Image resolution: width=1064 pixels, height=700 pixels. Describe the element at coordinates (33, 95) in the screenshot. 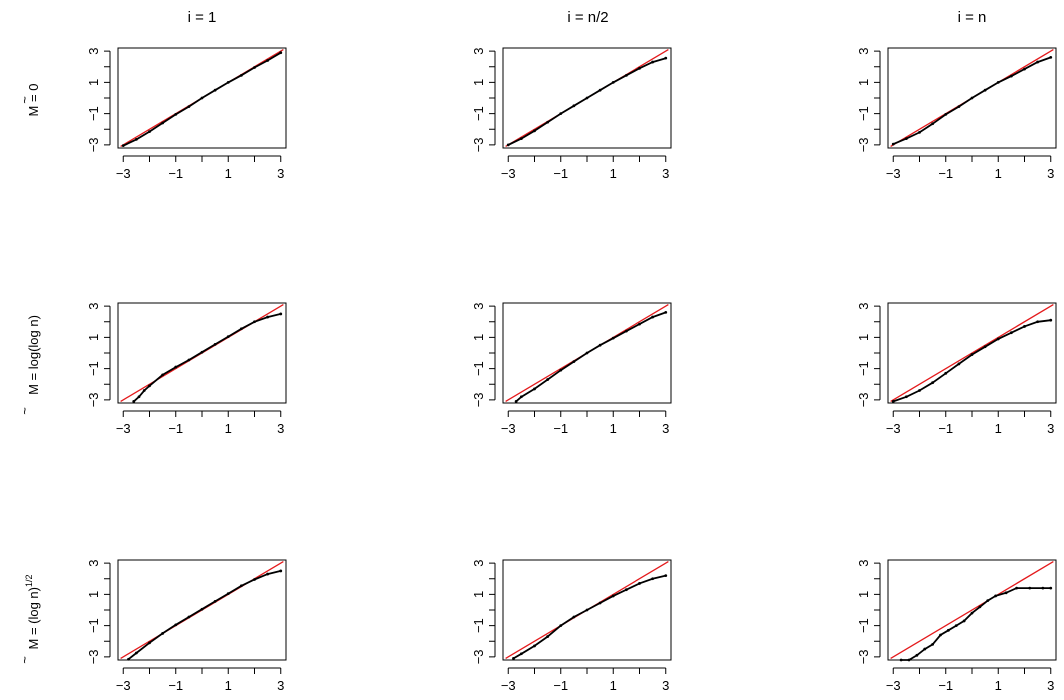

I see `row-label-1-text: = 0` at that location.